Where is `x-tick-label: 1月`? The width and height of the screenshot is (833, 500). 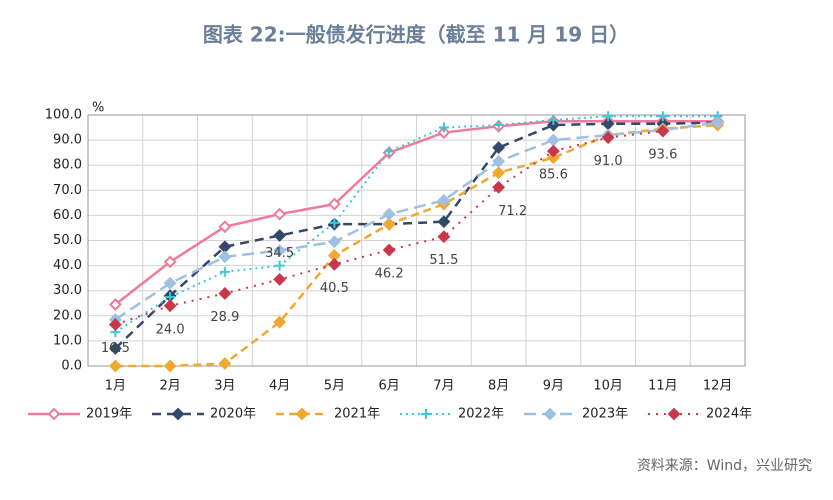
x-tick-label: 1月 is located at coordinates (115, 386).